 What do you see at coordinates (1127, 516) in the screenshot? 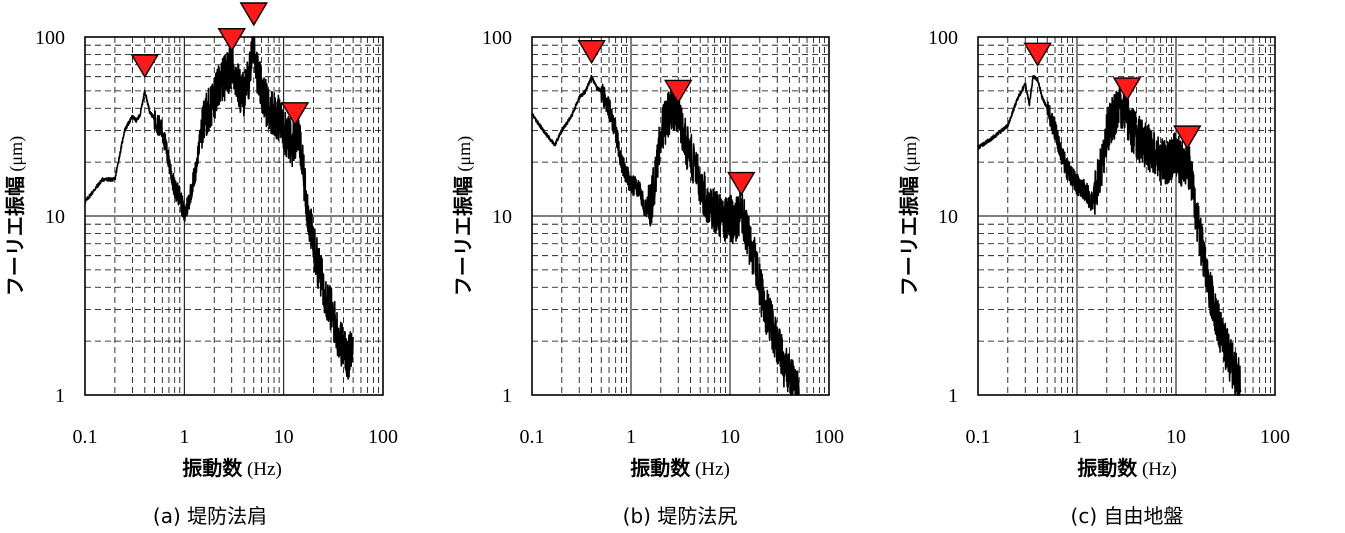
I see `chart-caption: (c) 自由地盤` at bounding box center [1127, 516].